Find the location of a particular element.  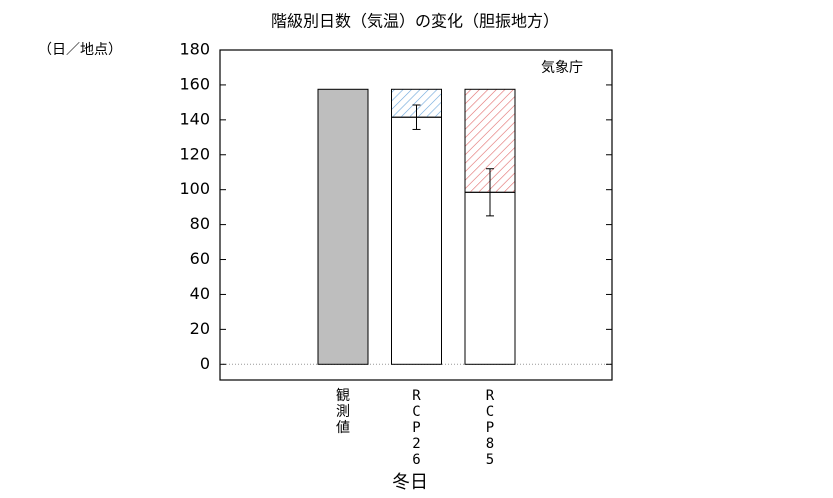

source: 気象庁 is located at coordinates (562, 68).